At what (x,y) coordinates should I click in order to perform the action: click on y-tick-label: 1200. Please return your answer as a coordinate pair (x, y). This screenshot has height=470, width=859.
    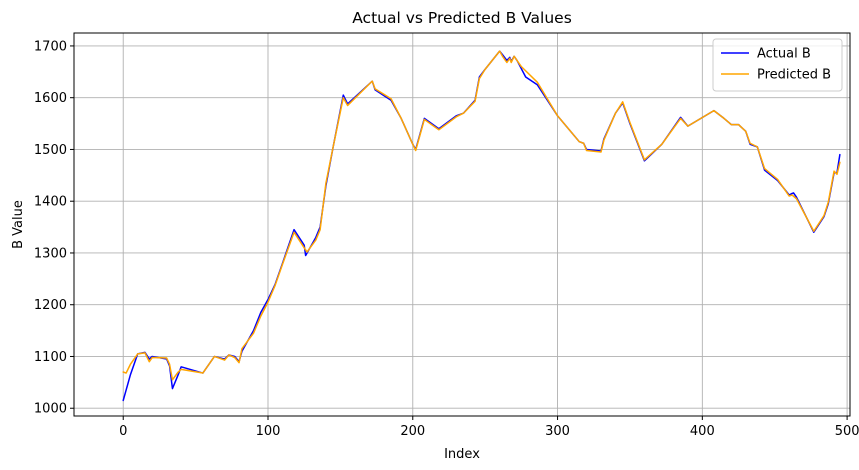
    Looking at the image, I should click on (50, 305).